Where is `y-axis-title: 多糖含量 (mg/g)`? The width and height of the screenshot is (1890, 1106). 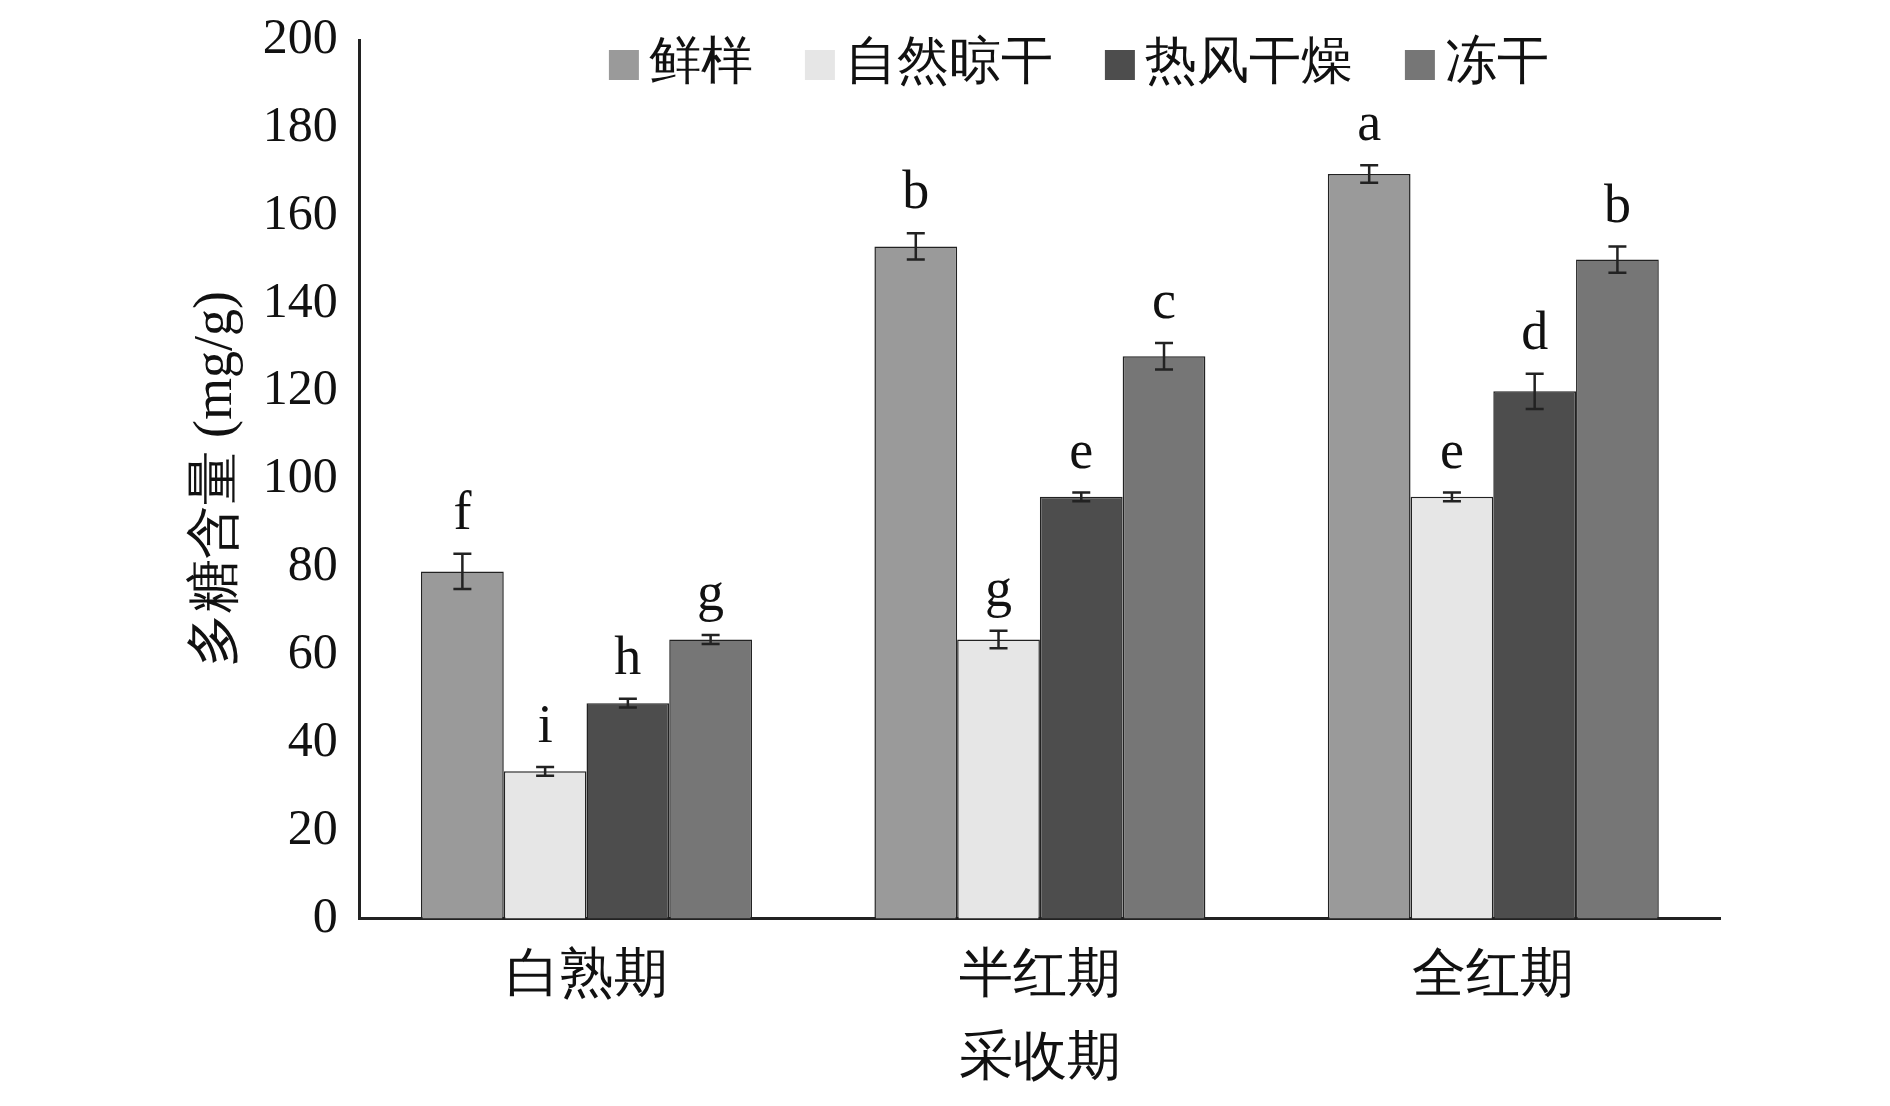
y-axis-title: 多糖含量 (mg/g) is located at coordinates (212, 479).